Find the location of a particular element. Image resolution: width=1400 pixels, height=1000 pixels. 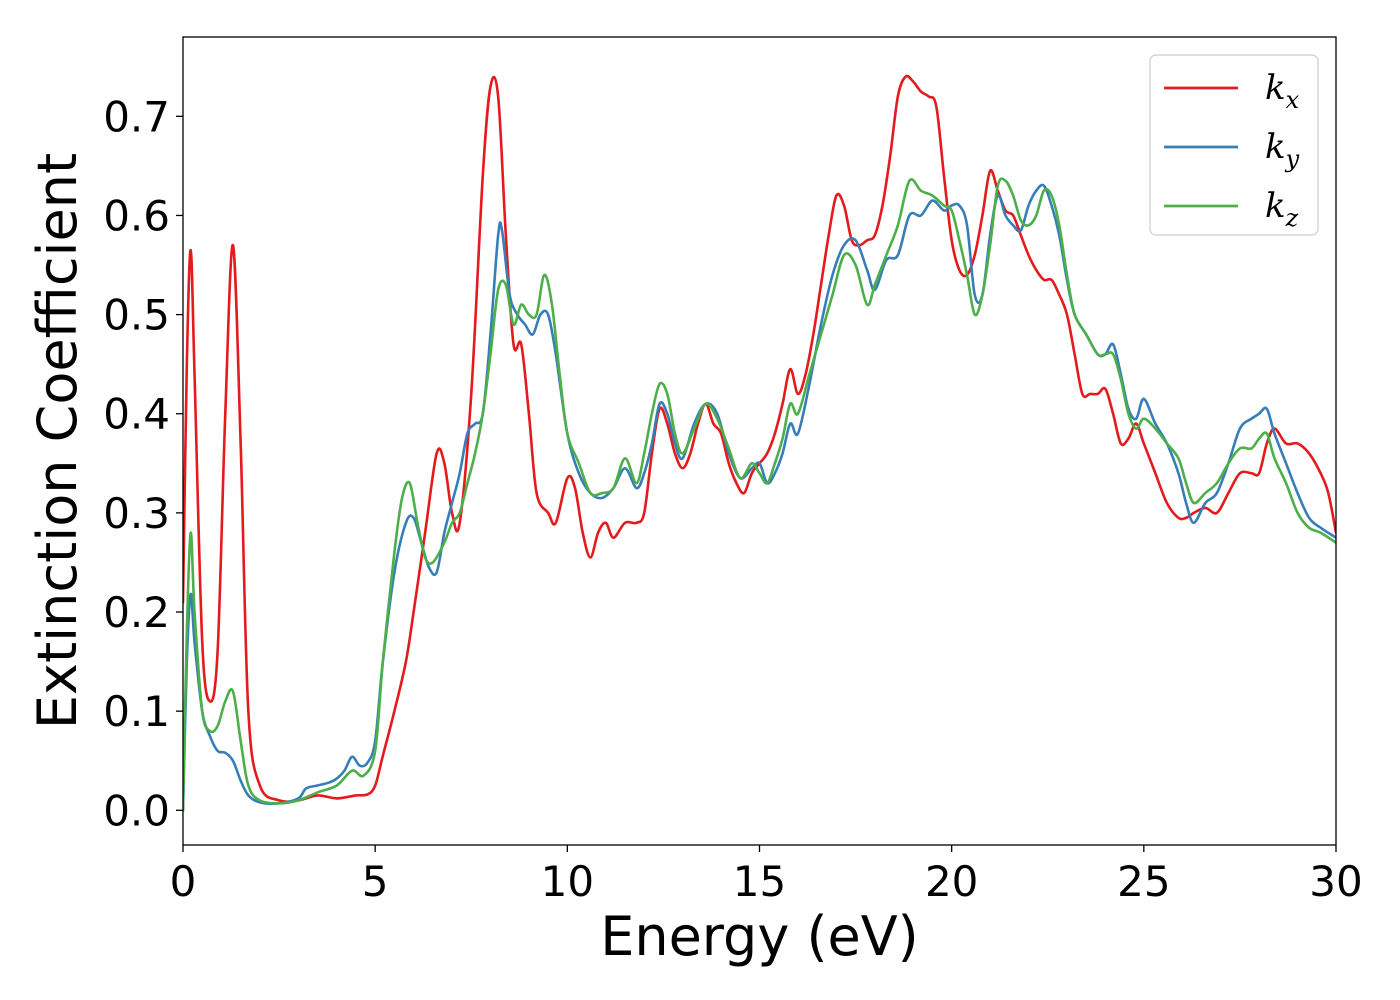

legend-box is located at coordinates (1234, 145).